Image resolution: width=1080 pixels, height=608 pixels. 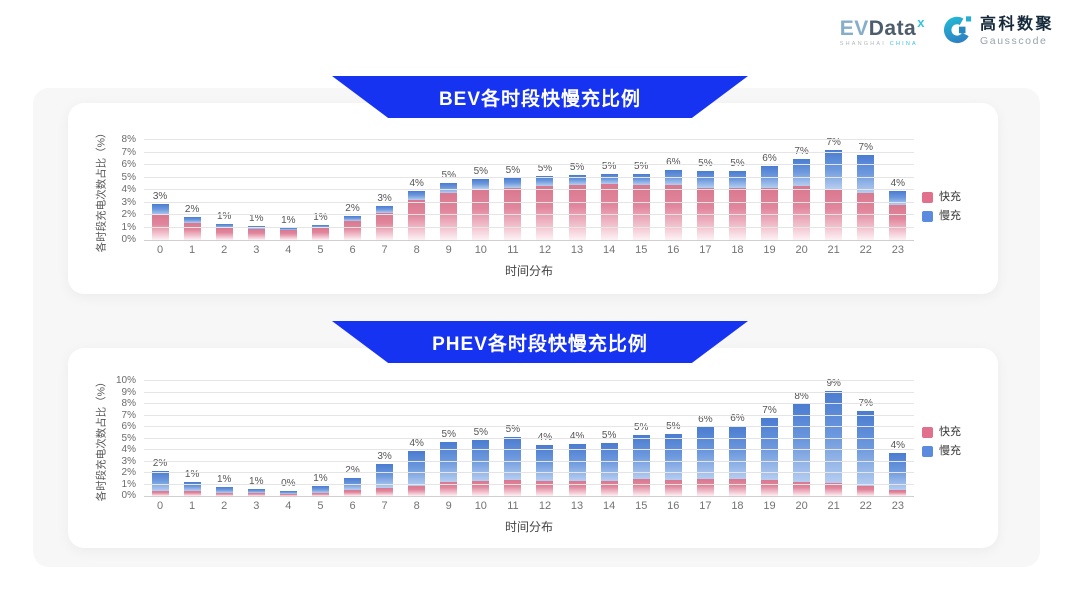 I want to click on x-tick-label: 16, so click(x=673, y=506).